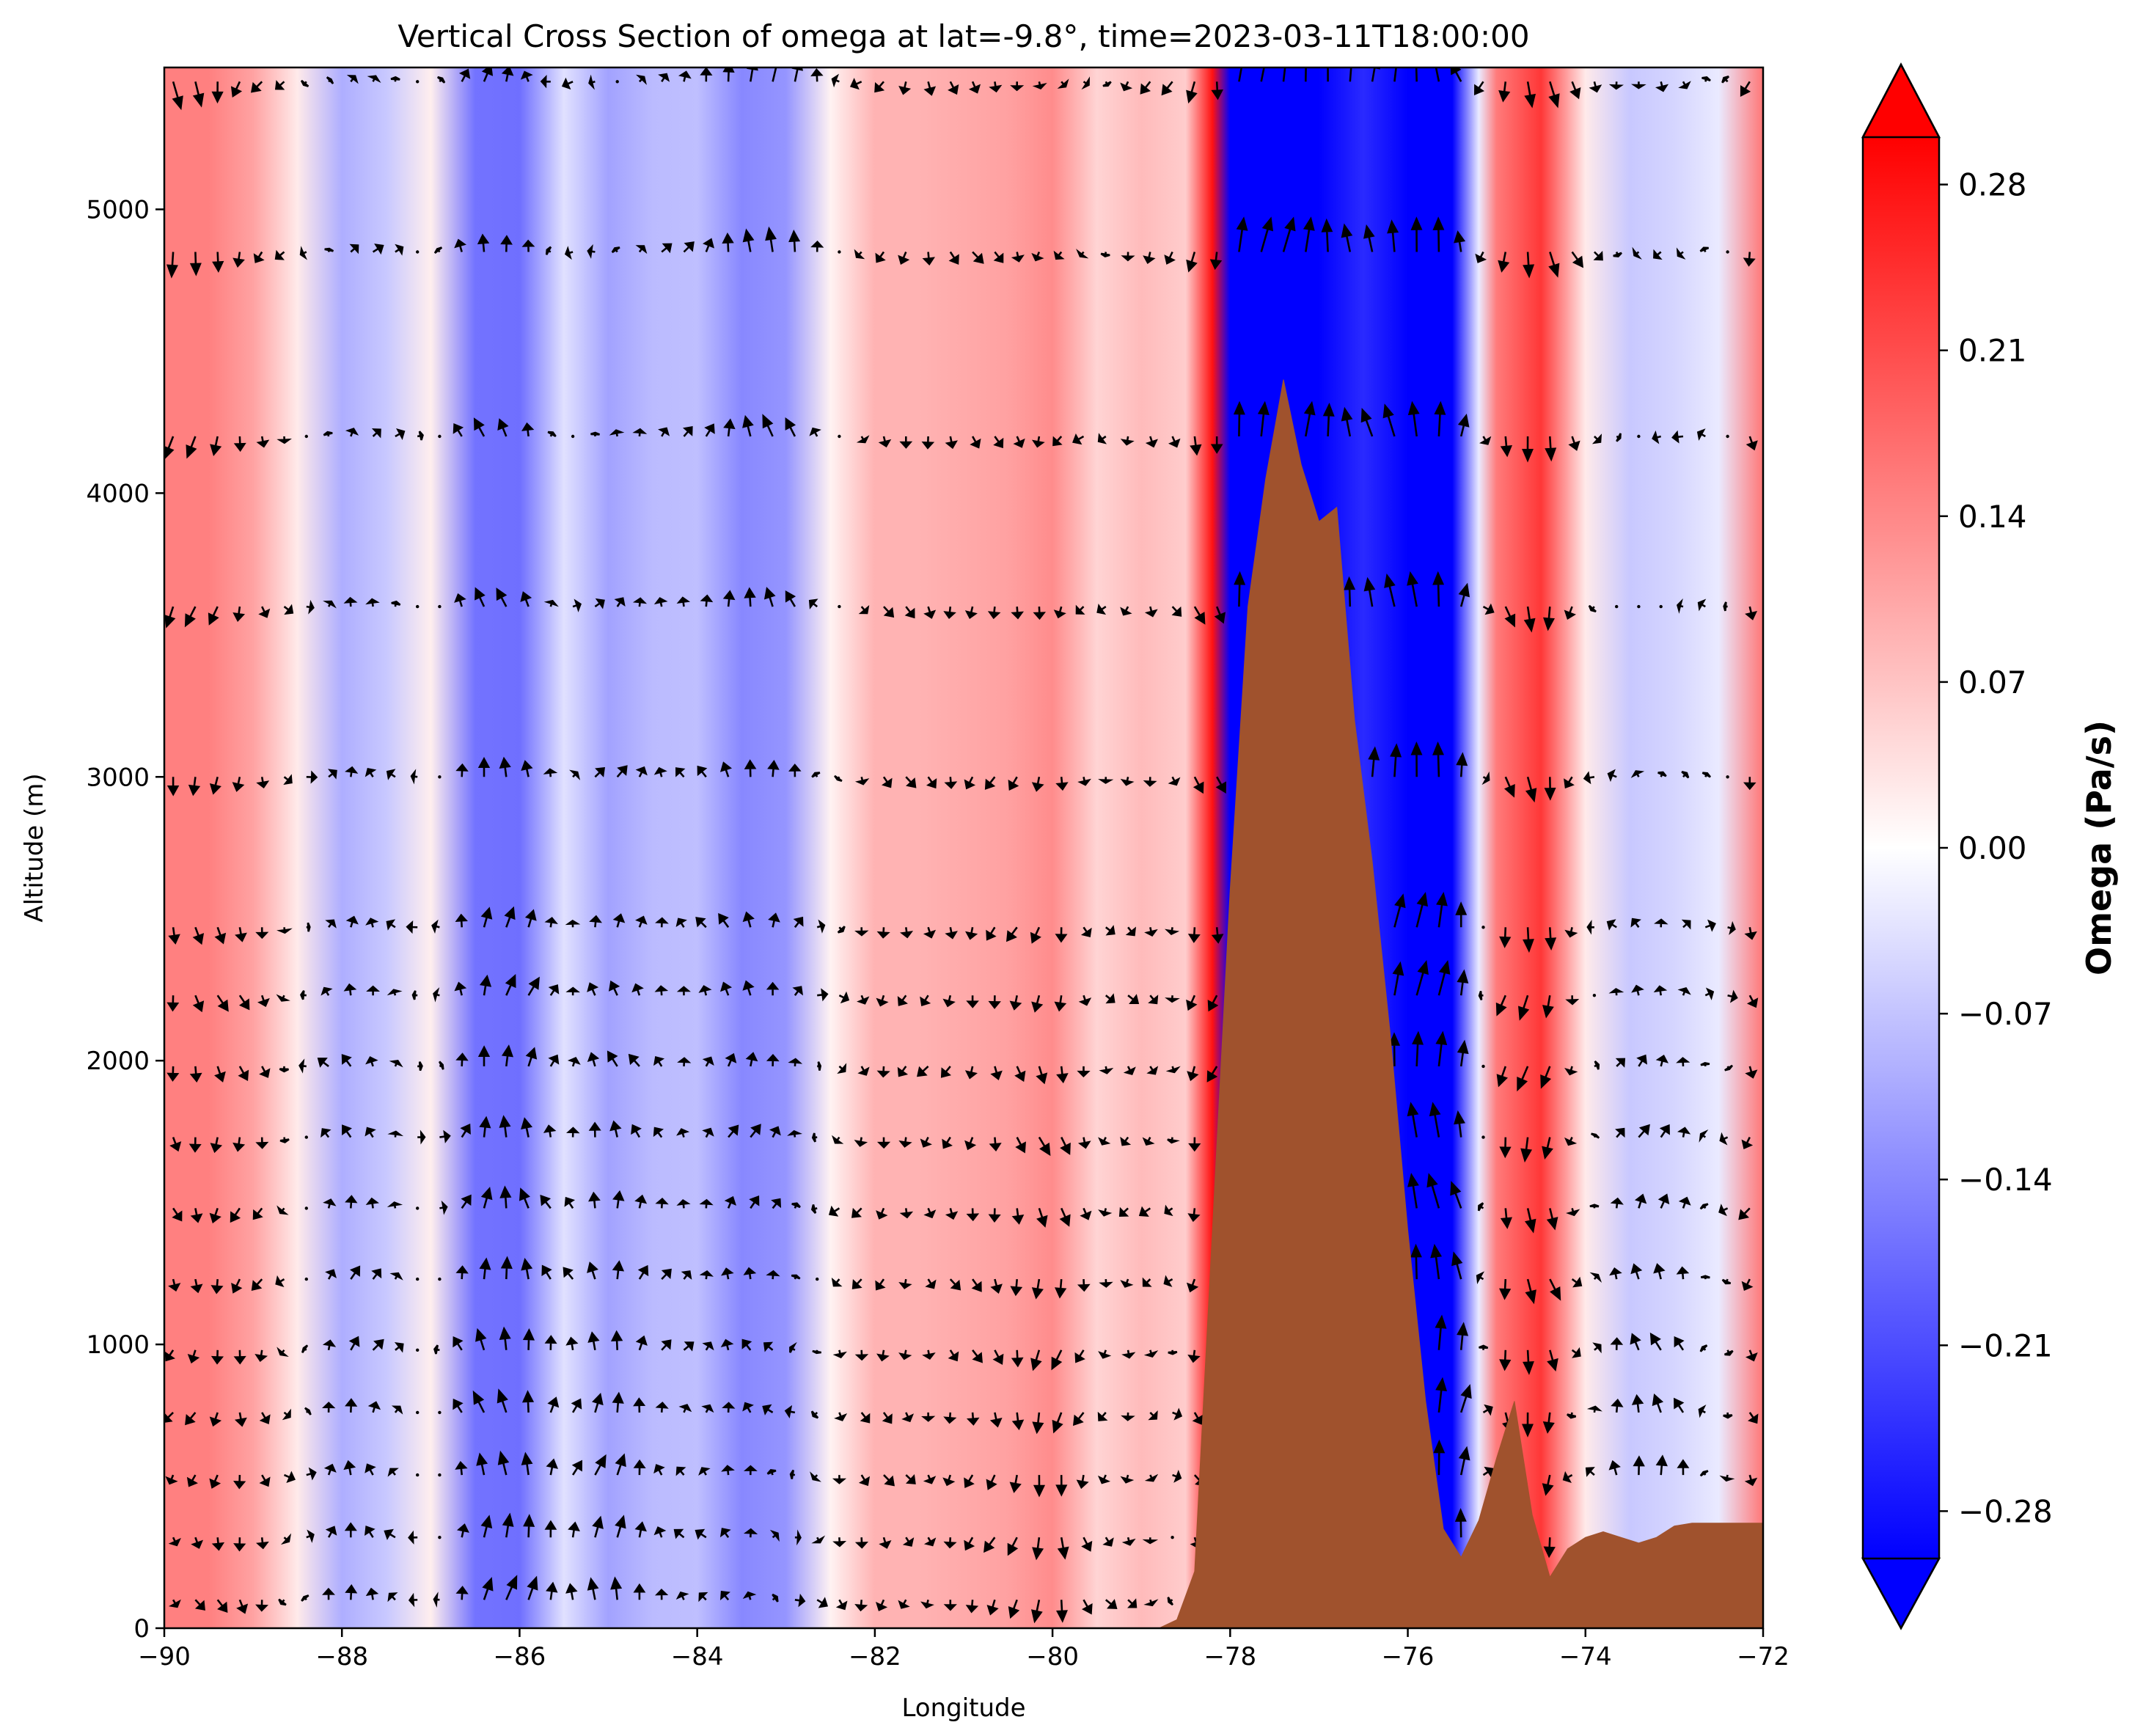  I want to click on y-axis: 0 1000 2000 3000 4000 5000, so click(125, 919).